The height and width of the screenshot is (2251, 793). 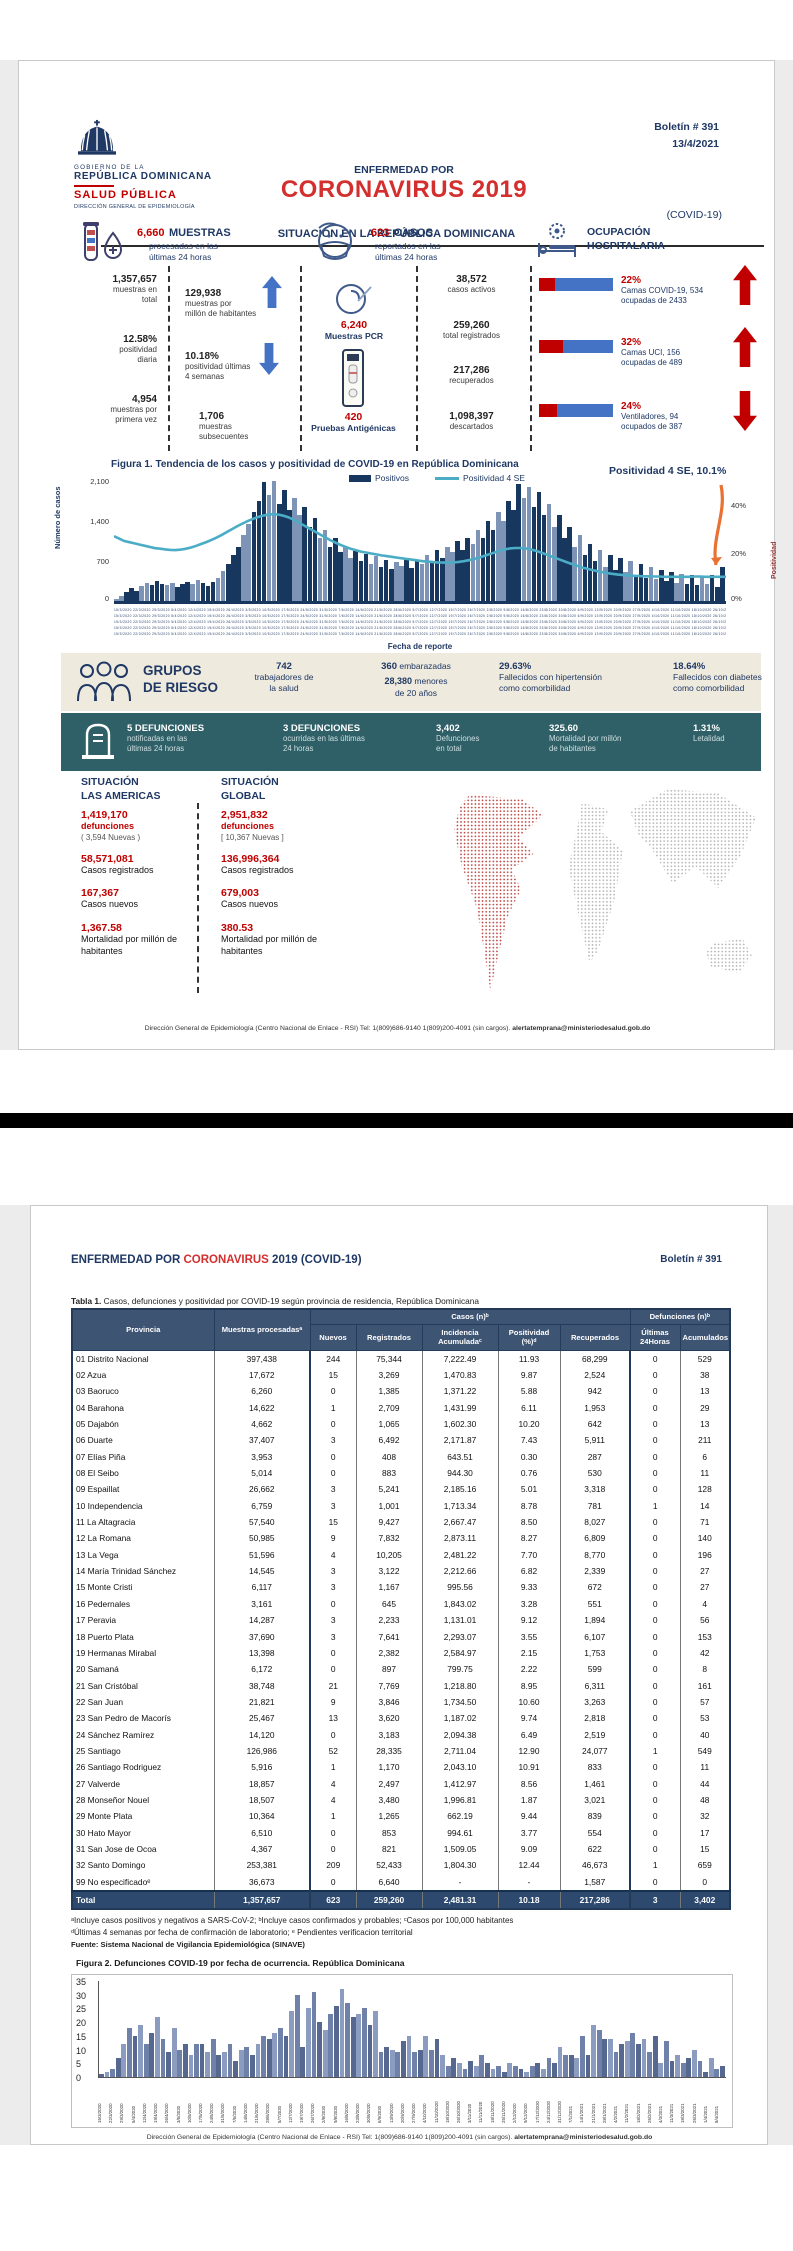 I want to click on legend-line-swatch, so click(x=447, y=478).